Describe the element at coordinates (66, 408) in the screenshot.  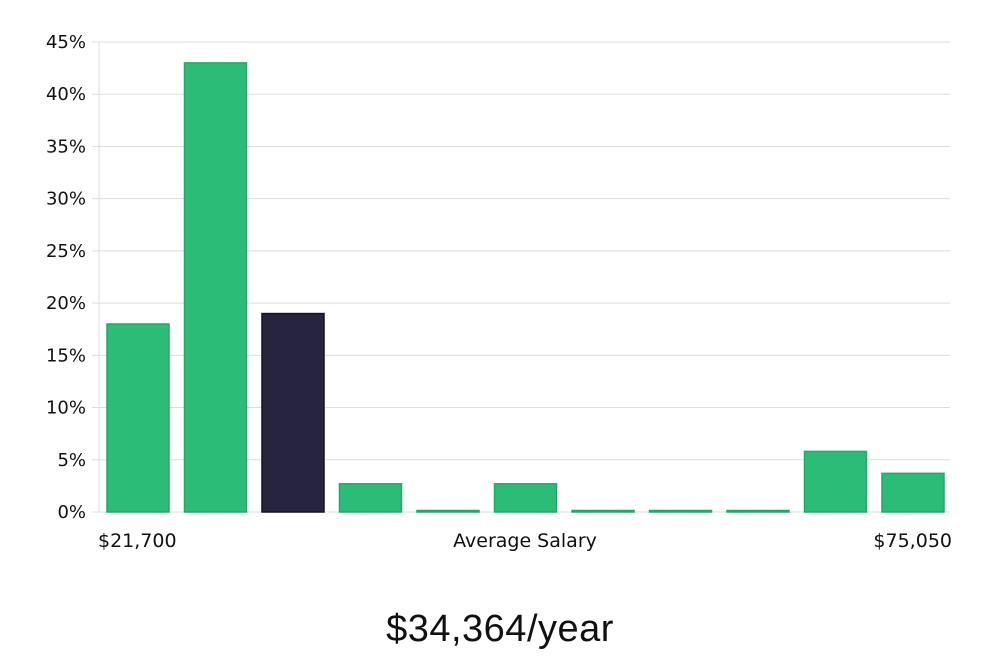
I see `y-tick-label-10: 10%` at that location.